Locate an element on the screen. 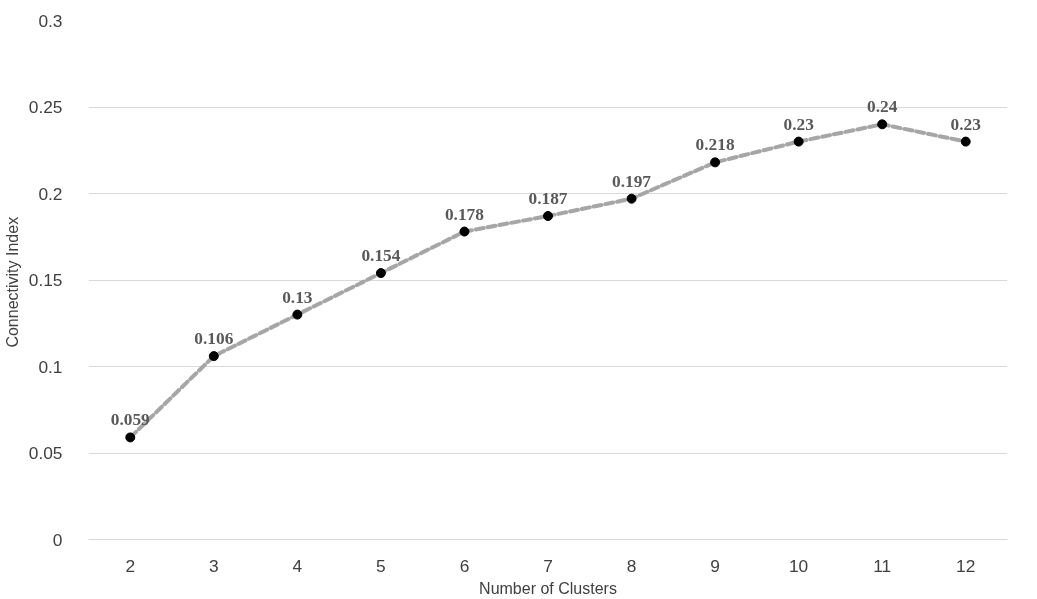  data-label: 0.197 is located at coordinates (632, 181).